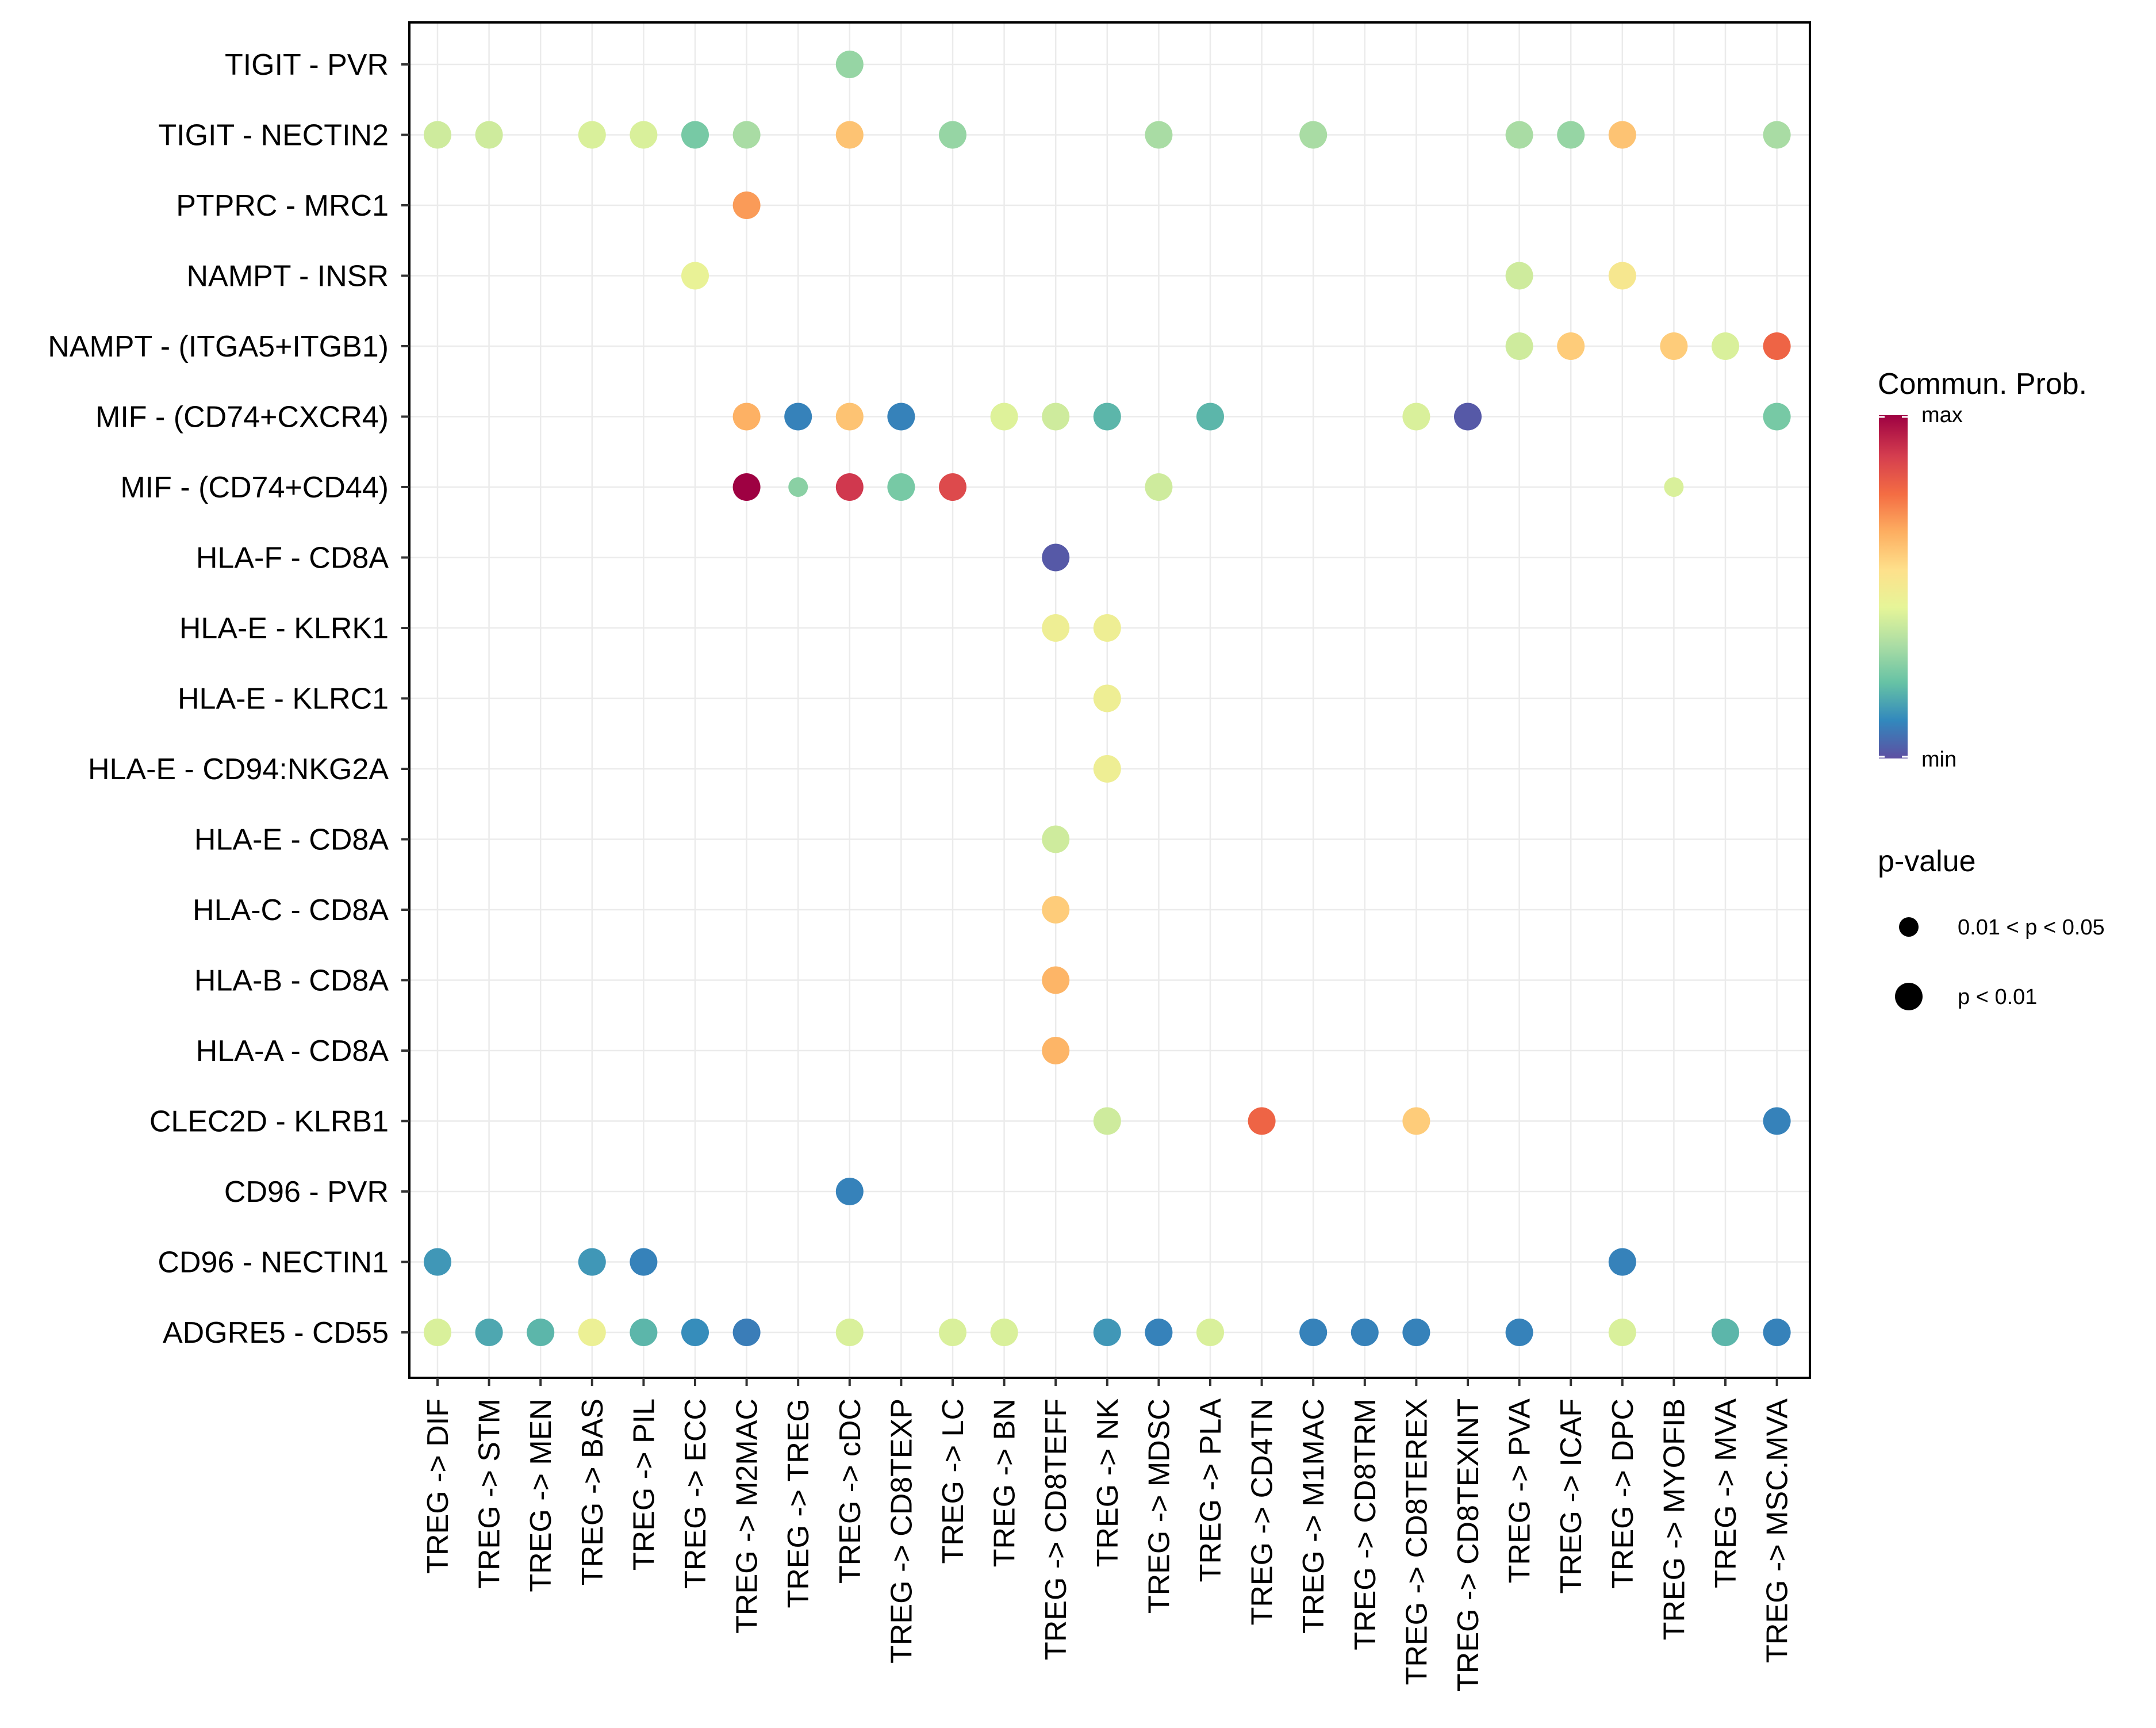 The height and width of the screenshot is (1728, 2156). I want to click on y-axis-label: TIGIT - NECTIN2, so click(273, 135).